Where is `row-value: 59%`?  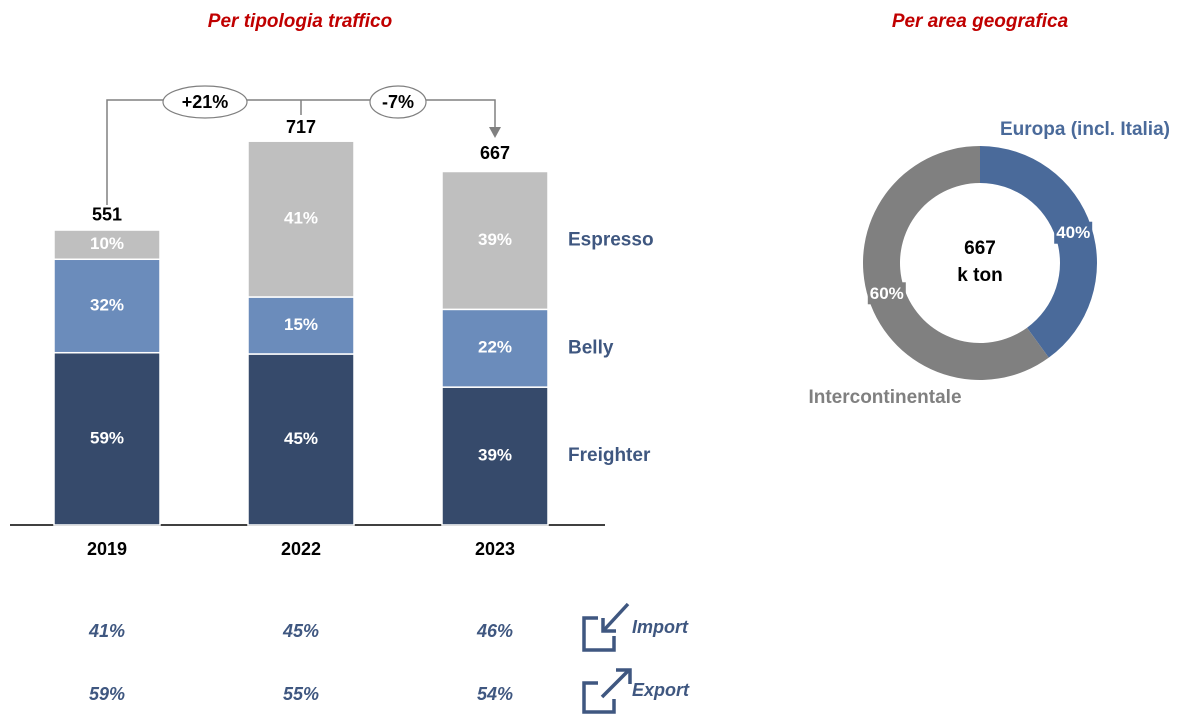
row-value: 59% is located at coordinates (107, 694).